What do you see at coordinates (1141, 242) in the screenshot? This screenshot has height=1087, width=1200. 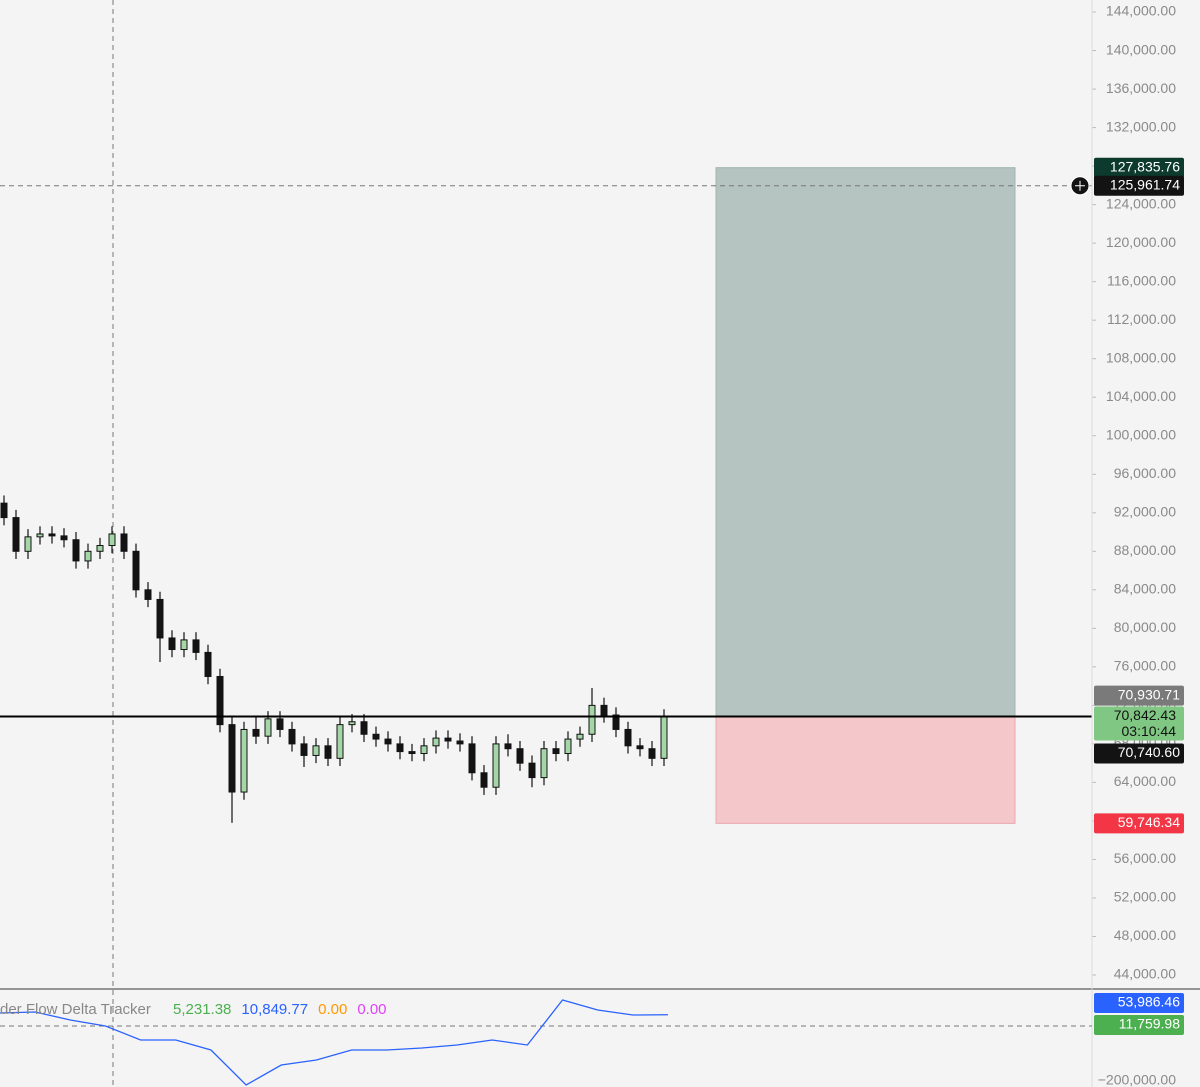 I see `y-tick-label: 120,000.00` at bounding box center [1141, 242].